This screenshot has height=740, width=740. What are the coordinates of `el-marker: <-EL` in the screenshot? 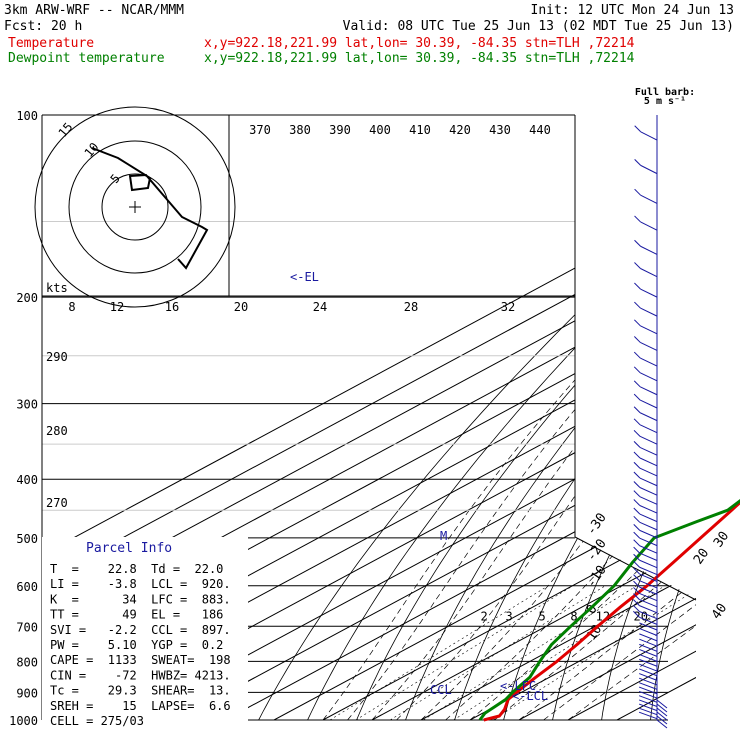 It's located at (304, 277).